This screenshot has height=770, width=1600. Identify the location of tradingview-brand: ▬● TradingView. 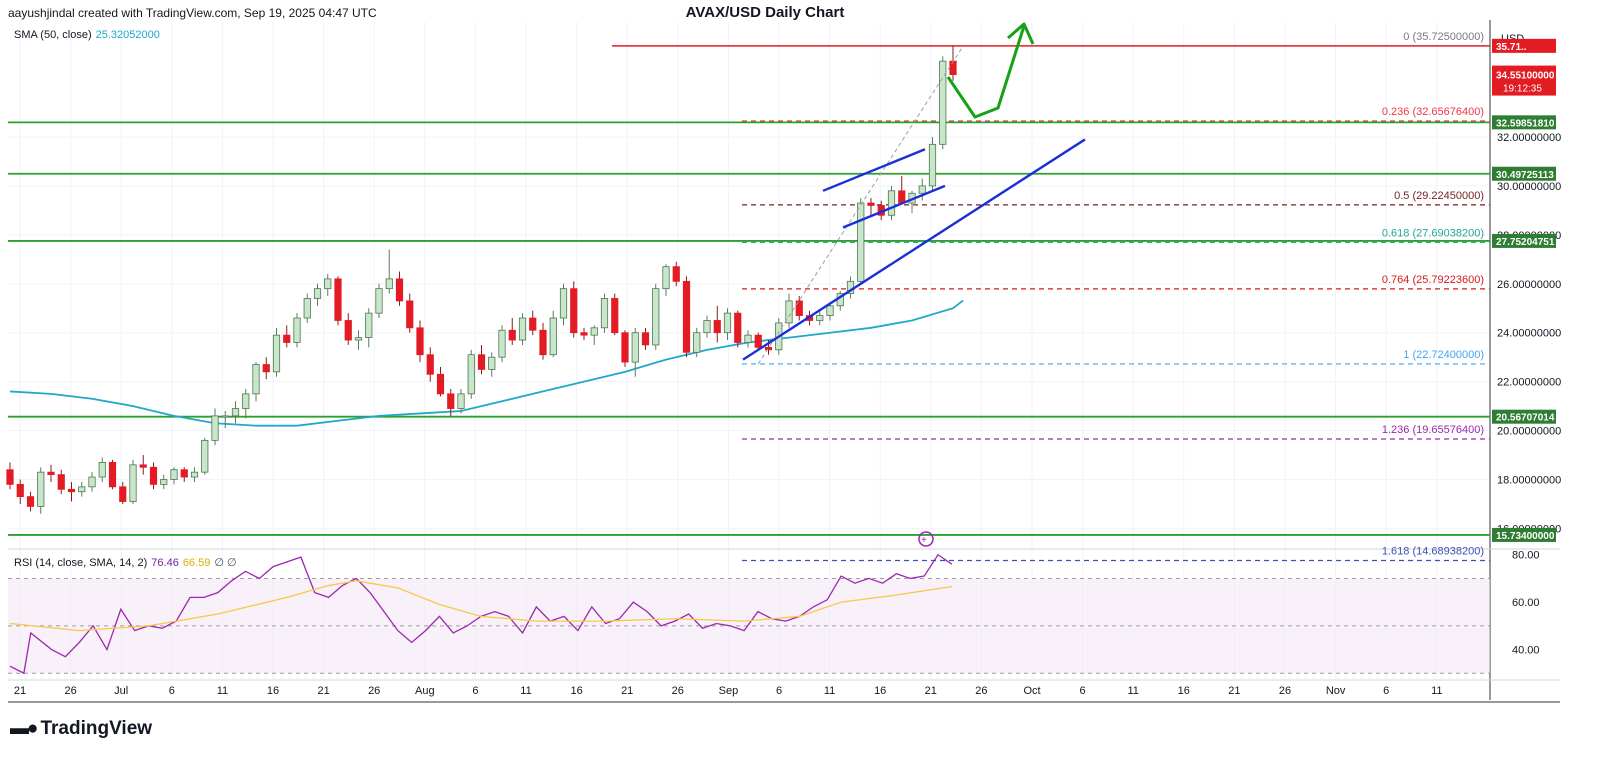
(81, 729).